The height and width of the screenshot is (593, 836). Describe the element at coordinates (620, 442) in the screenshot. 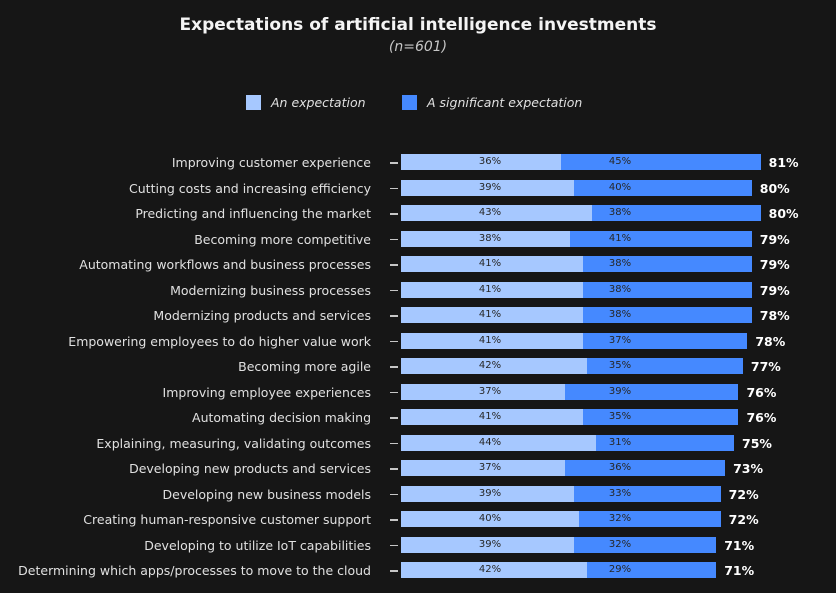

I see `bar-value-label: 31%` at that location.